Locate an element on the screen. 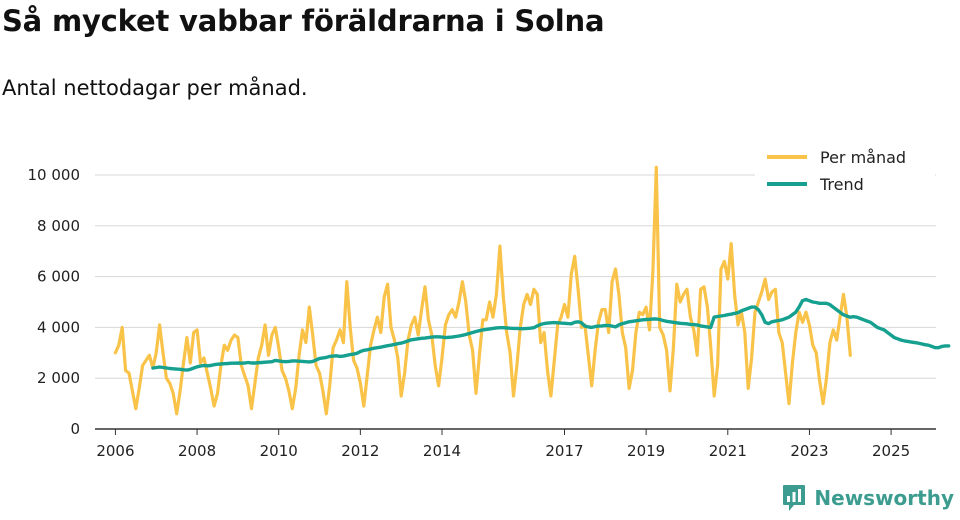 The height and width of the screenshot is (520, 960). x-tick-label: 2014 is located at coordinates (442, 451).